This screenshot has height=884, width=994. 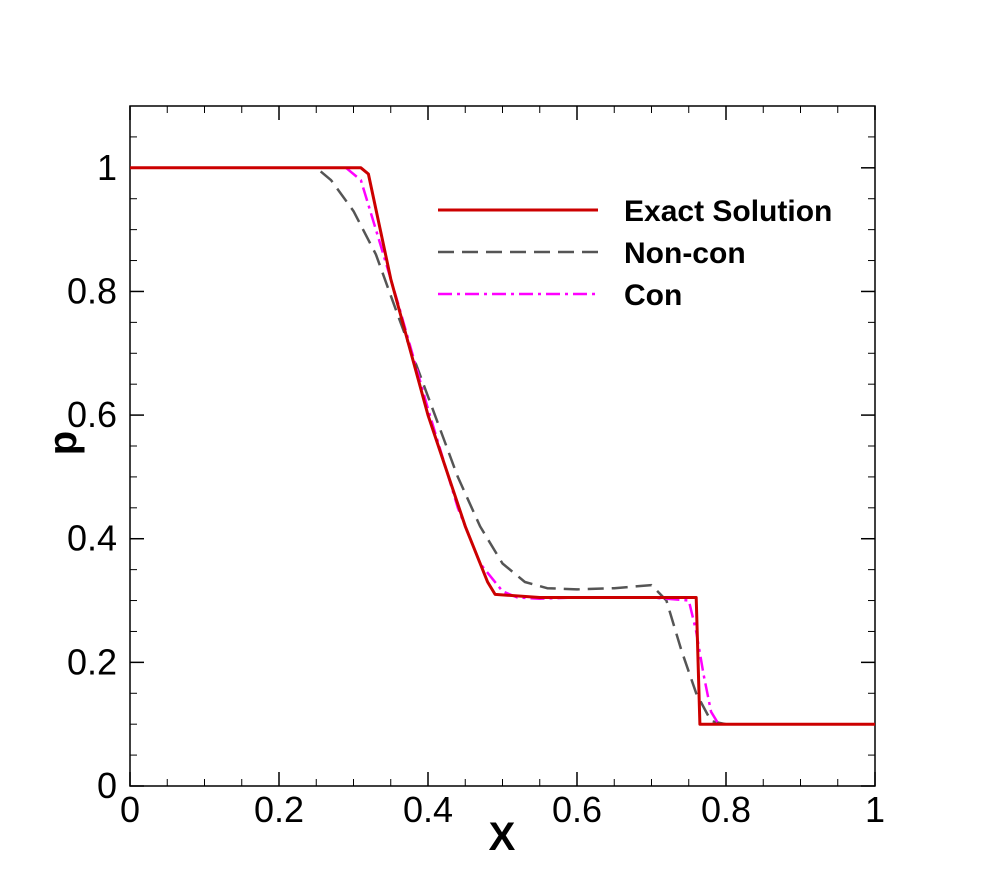 What do you see at coordinates (428, 809) in the screenshot?
I see `x-tick-label: 0.4` at bounding box center [428, 809].